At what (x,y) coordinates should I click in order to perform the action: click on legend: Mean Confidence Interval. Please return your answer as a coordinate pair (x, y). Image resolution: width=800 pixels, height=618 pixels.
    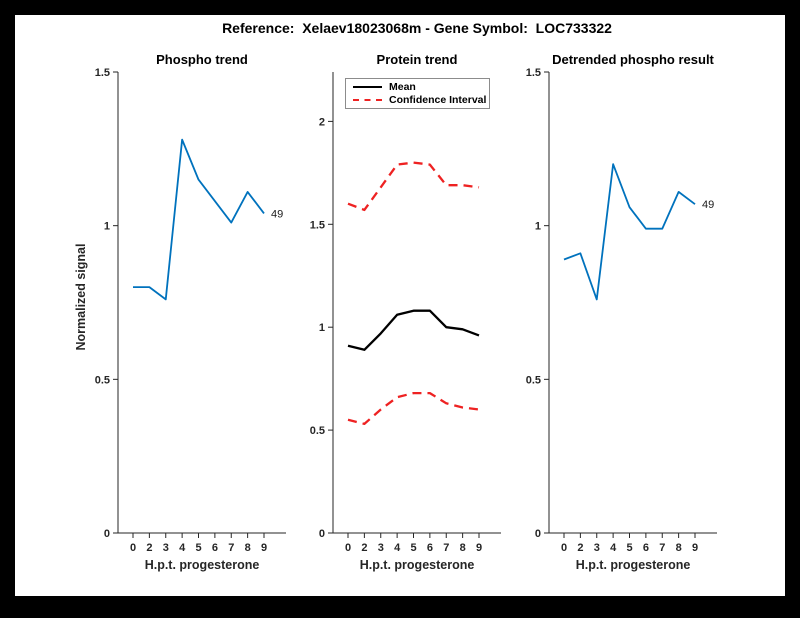
    Looking at the image, I should click on (417, 93).